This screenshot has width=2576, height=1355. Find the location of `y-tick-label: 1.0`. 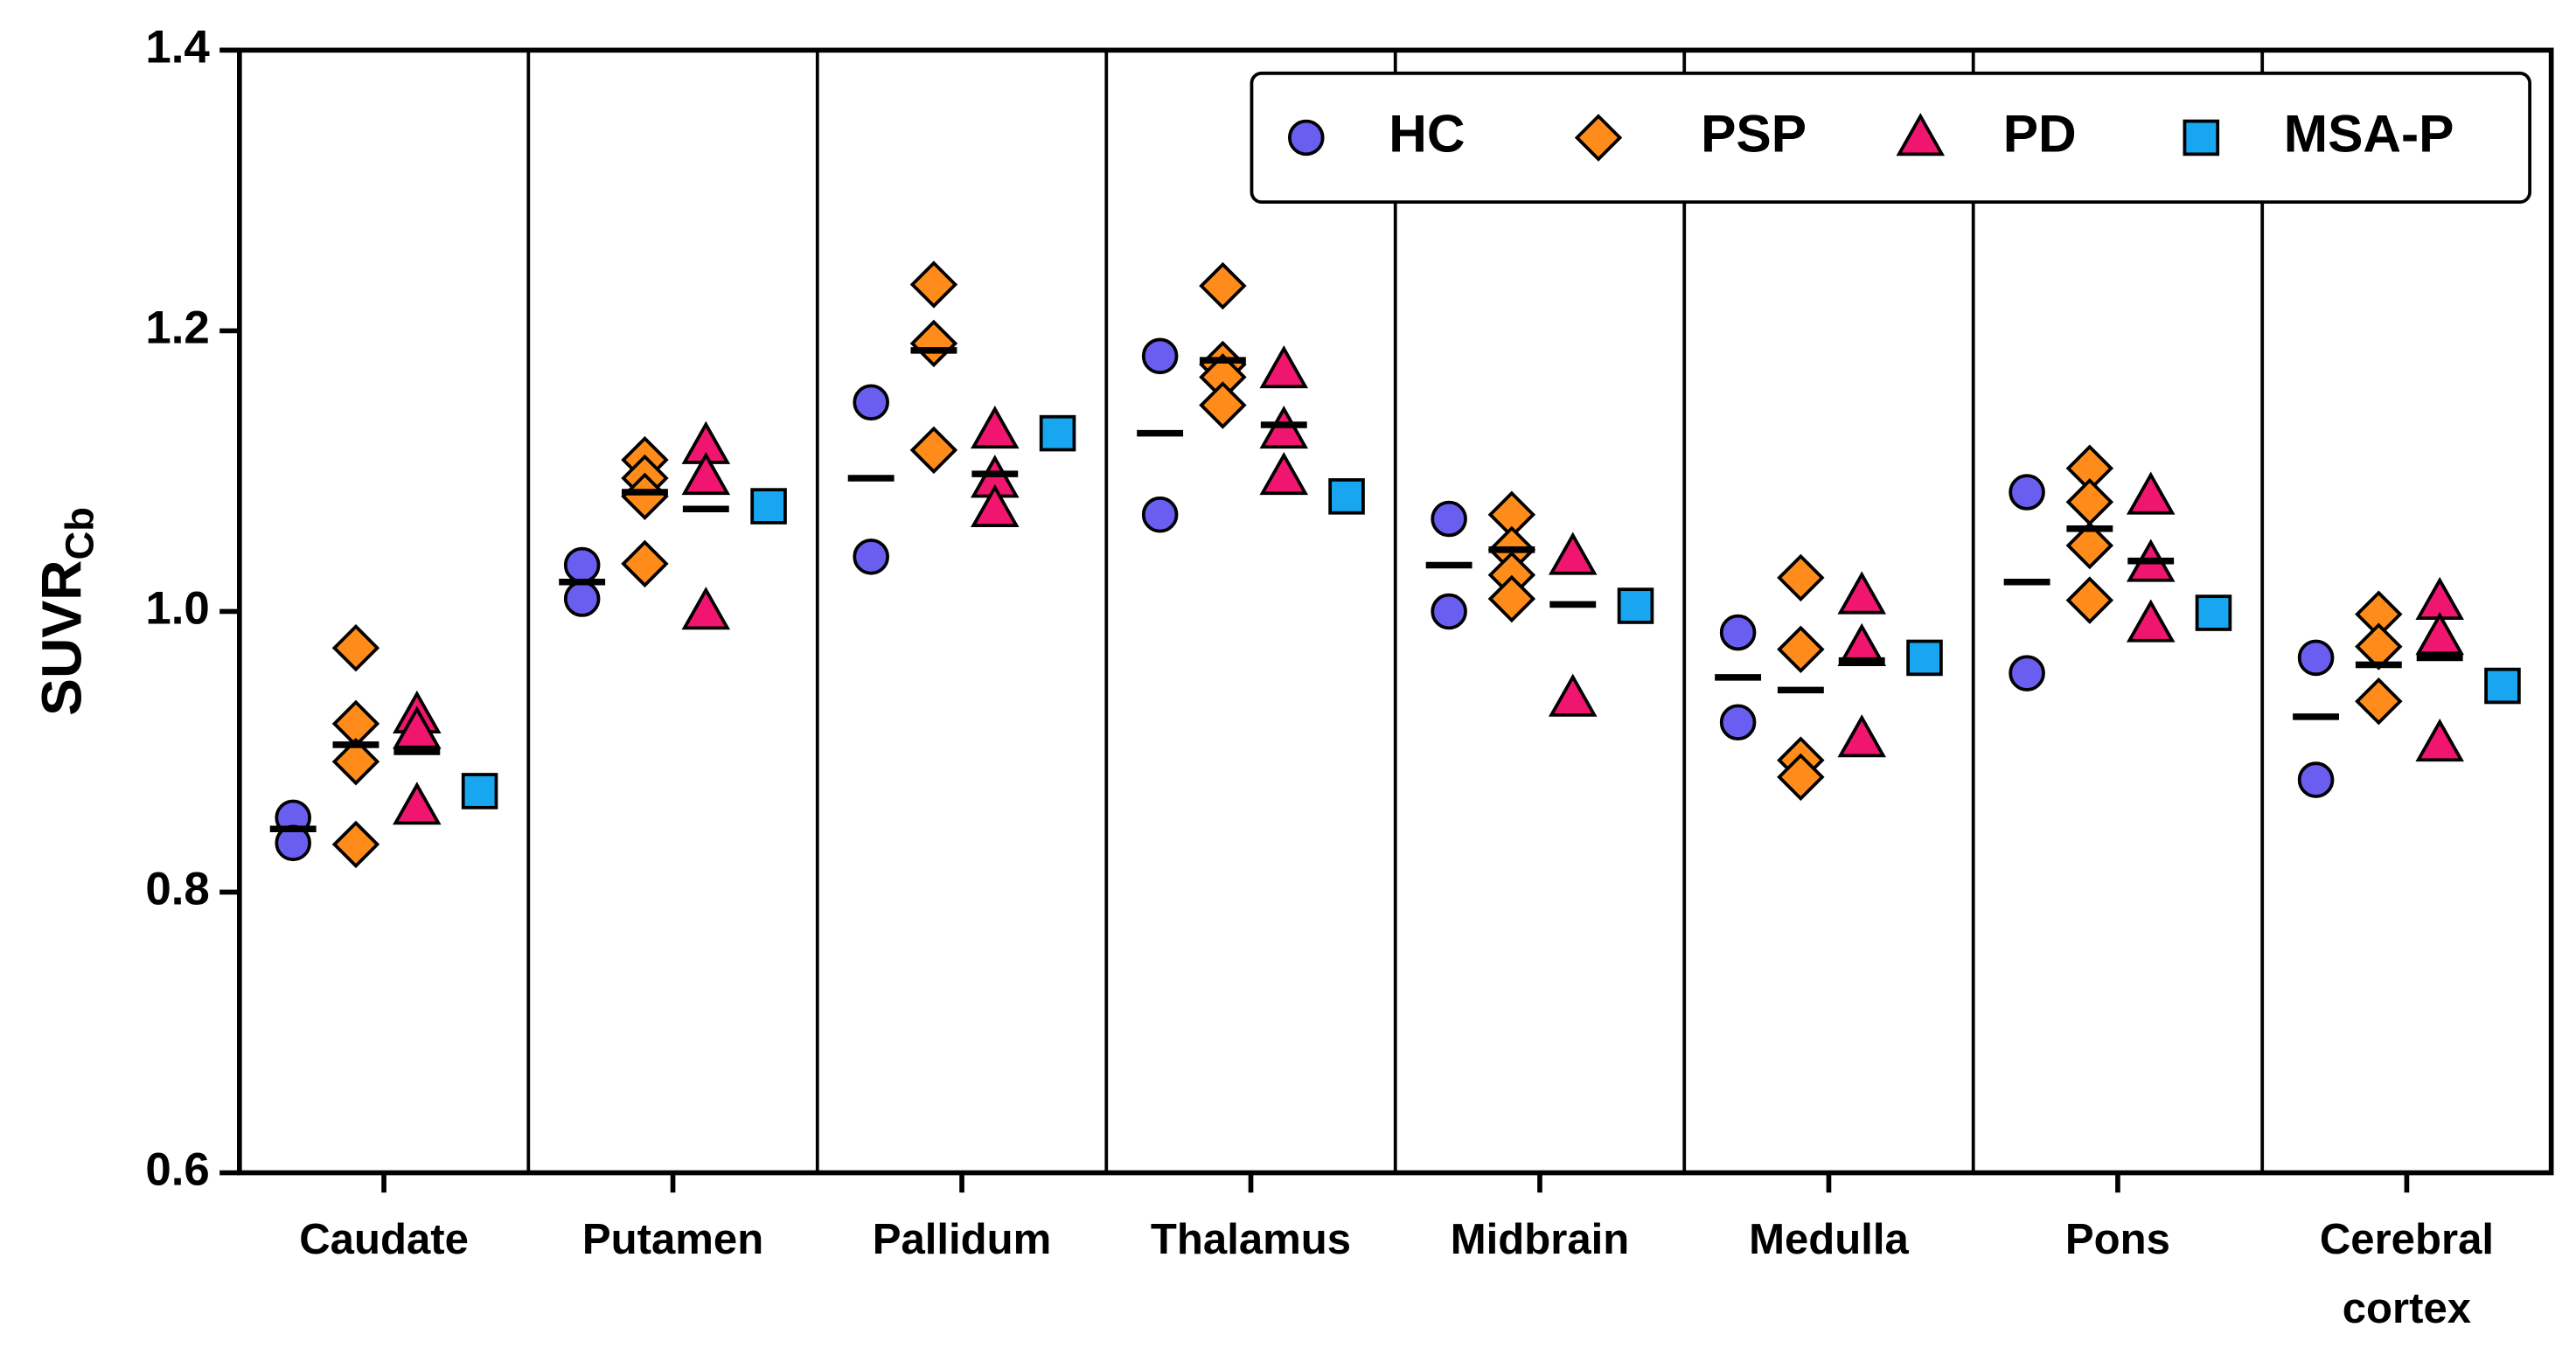

y-tick-label: 1.0 is located at coordinates (177, 608).